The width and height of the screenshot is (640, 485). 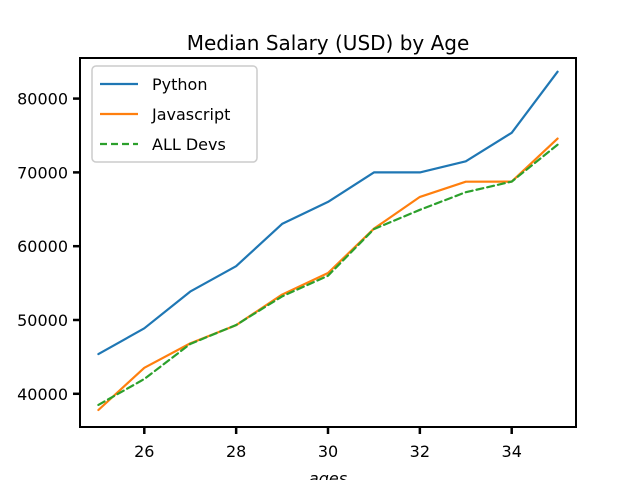 What do you see at coordinates (328, 43) in the screenshot?
I see `chart-title: Median Salary (USD) by Age` at bounding box center [328, 43].